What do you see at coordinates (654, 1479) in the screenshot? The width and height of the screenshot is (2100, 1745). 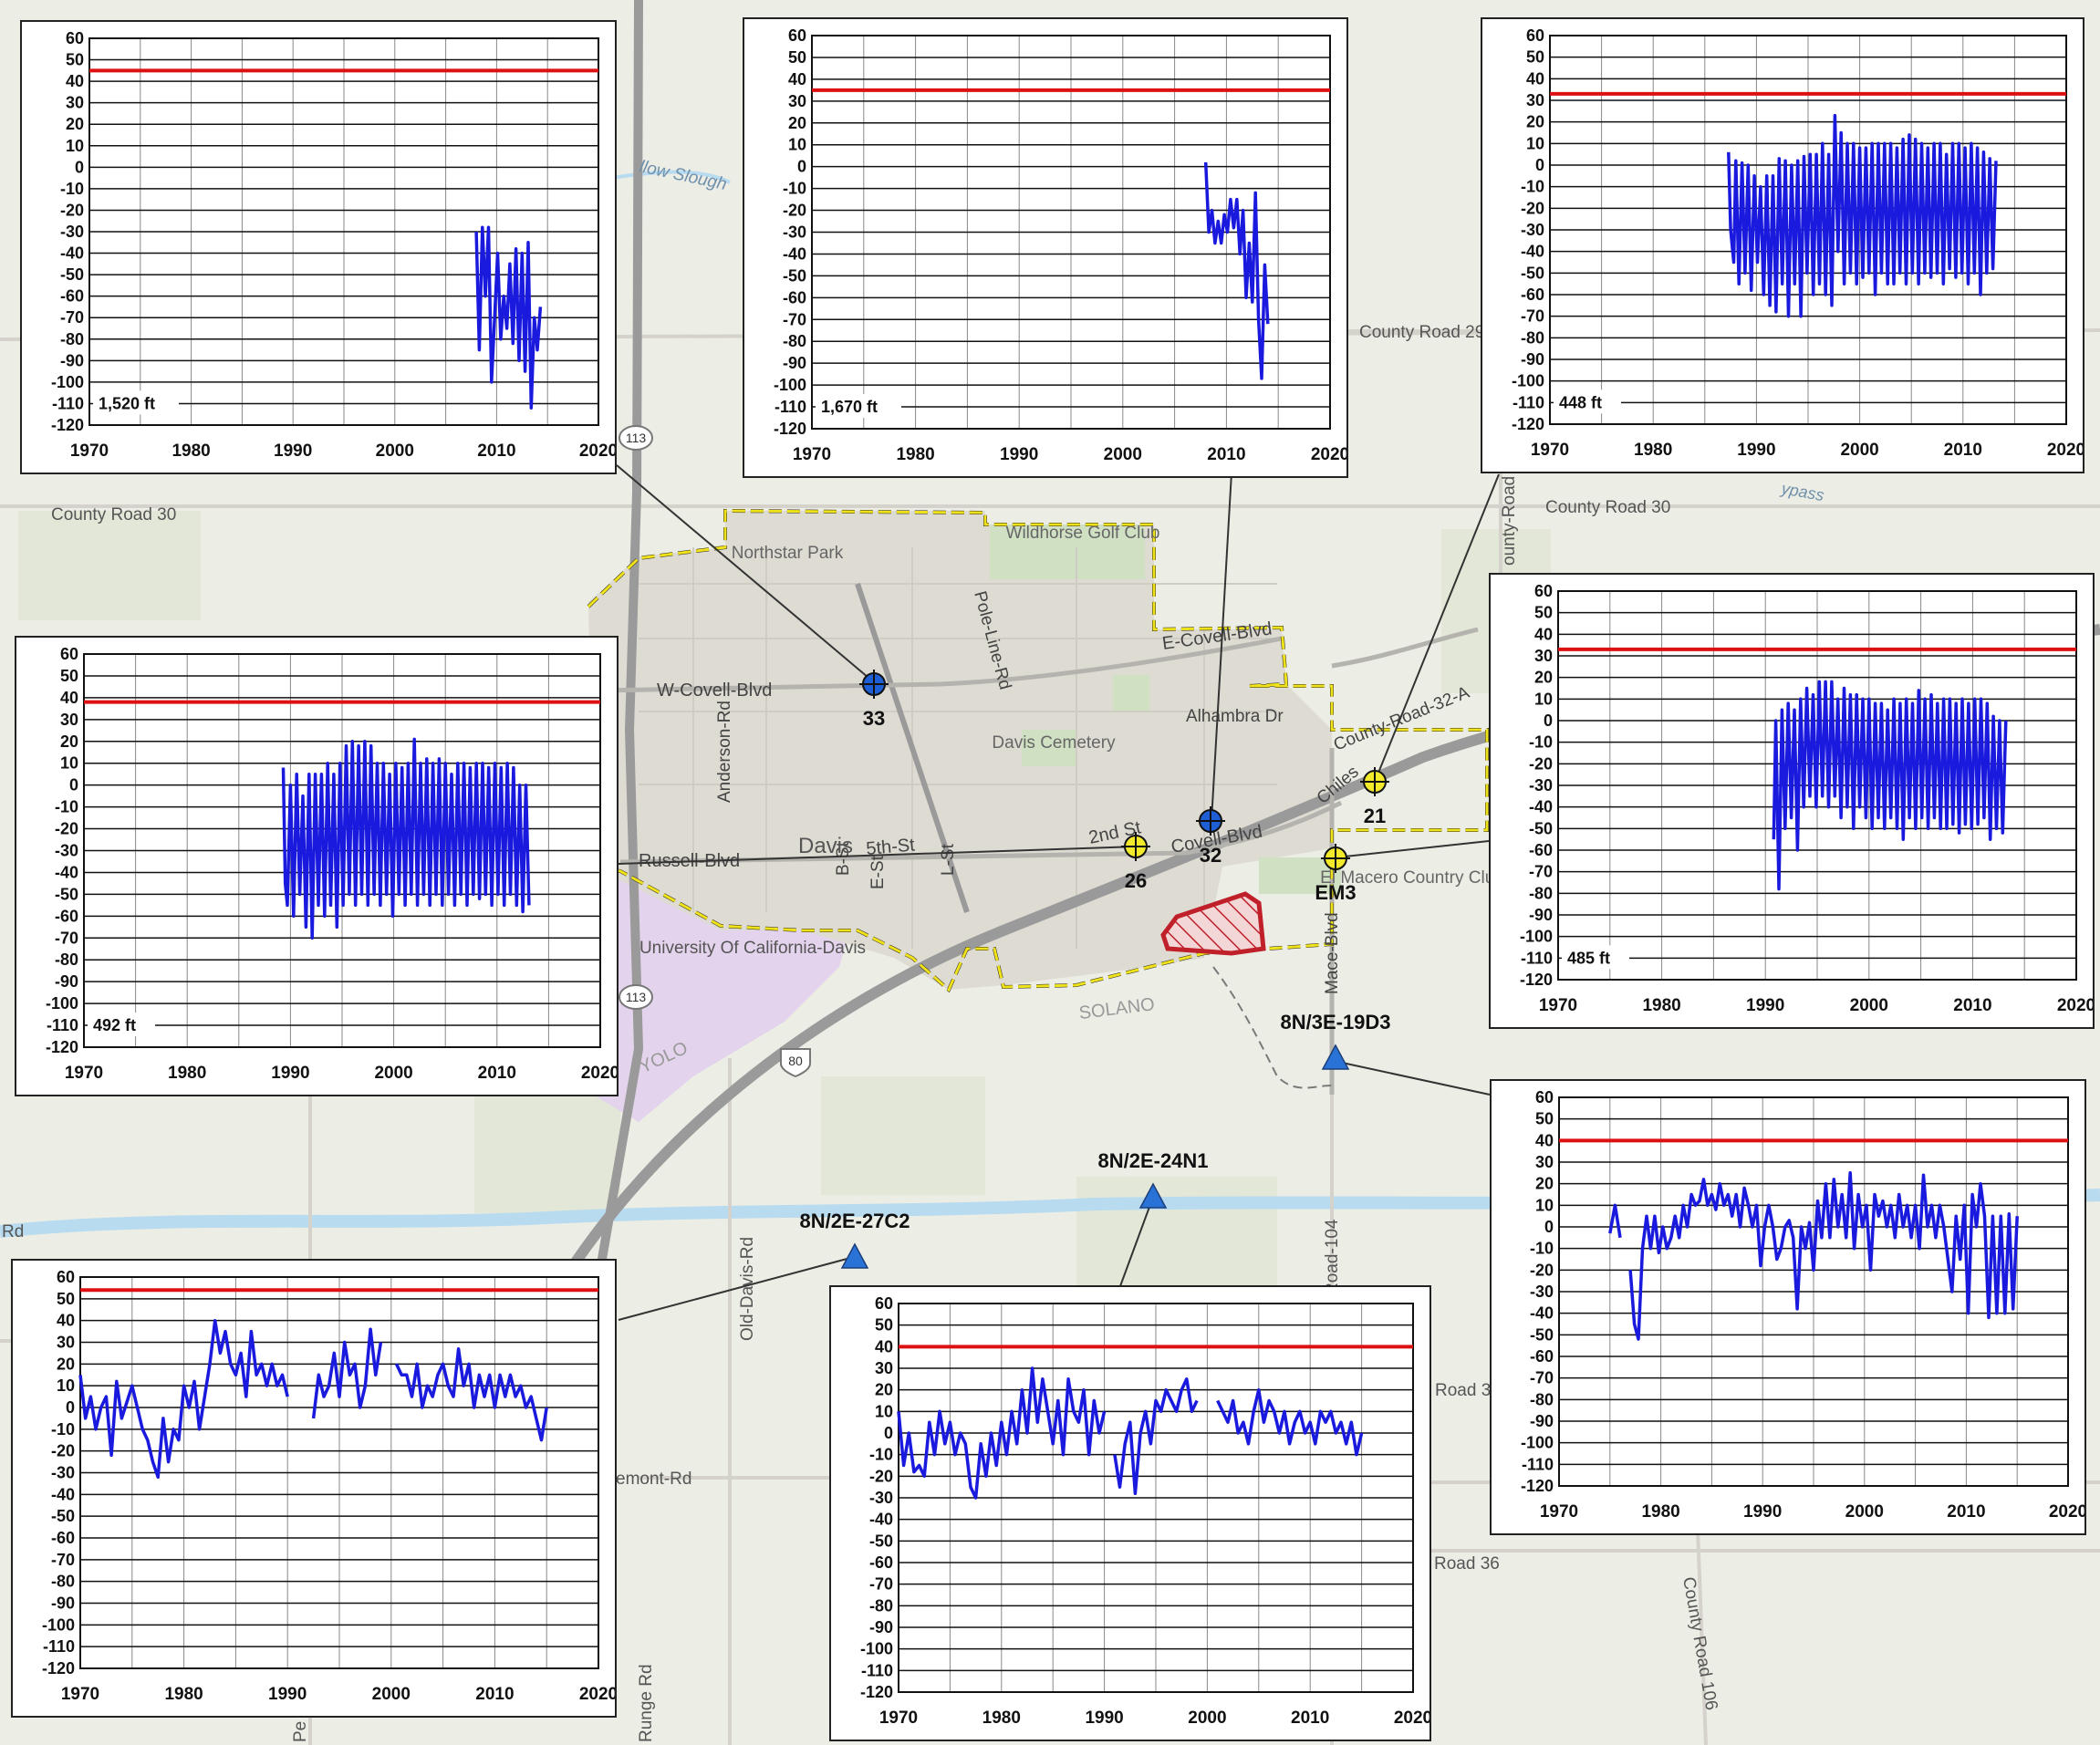 I see `road-label: emont-Rd` at bounding box center [654, 1479].